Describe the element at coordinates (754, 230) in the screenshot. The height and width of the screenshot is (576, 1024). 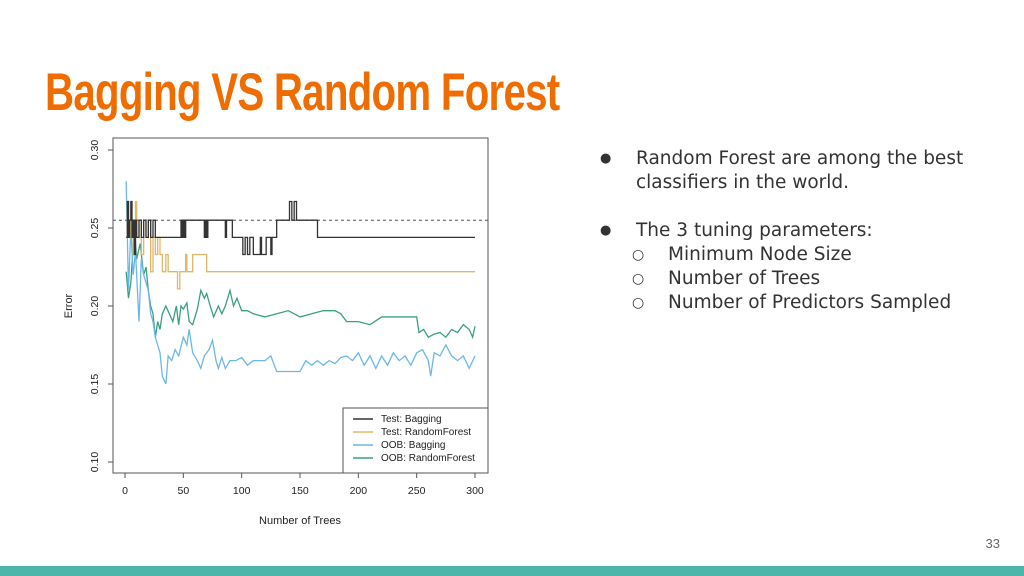
I see `bullet-text: The 3 tuning parameters:` at that location.